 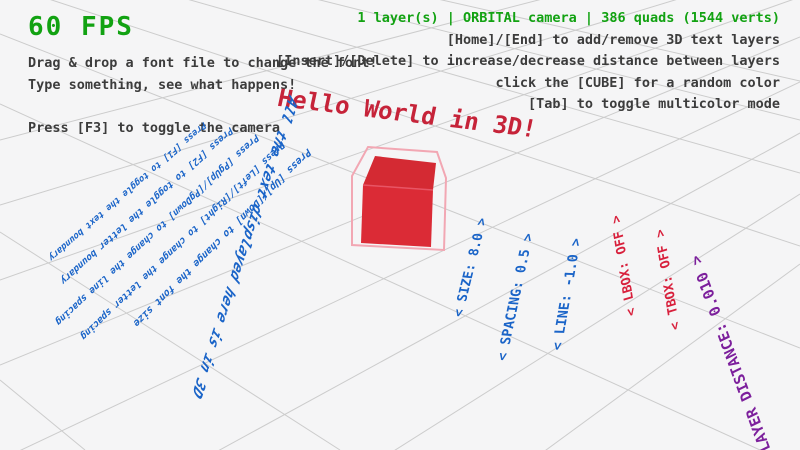 I want to click on cube-front-face, so click(x=397, y=216).